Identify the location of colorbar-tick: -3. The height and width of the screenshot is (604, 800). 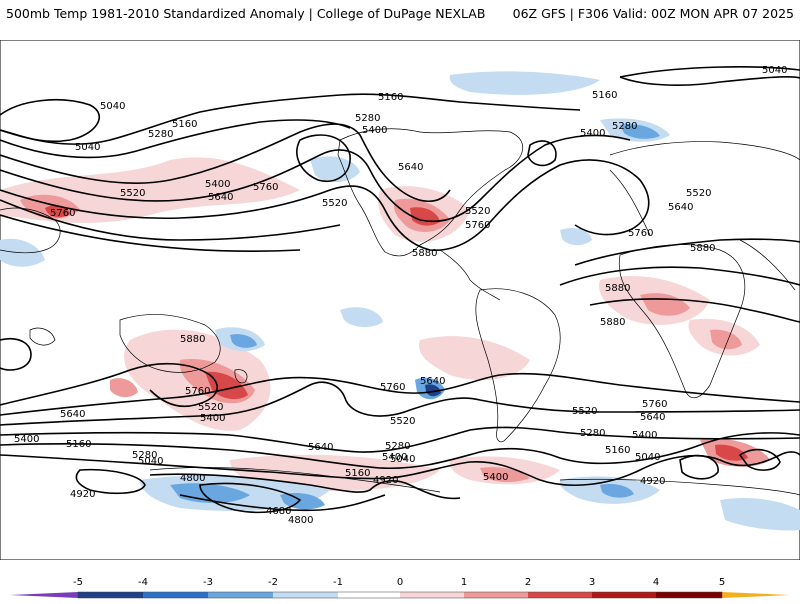
(208, 582).